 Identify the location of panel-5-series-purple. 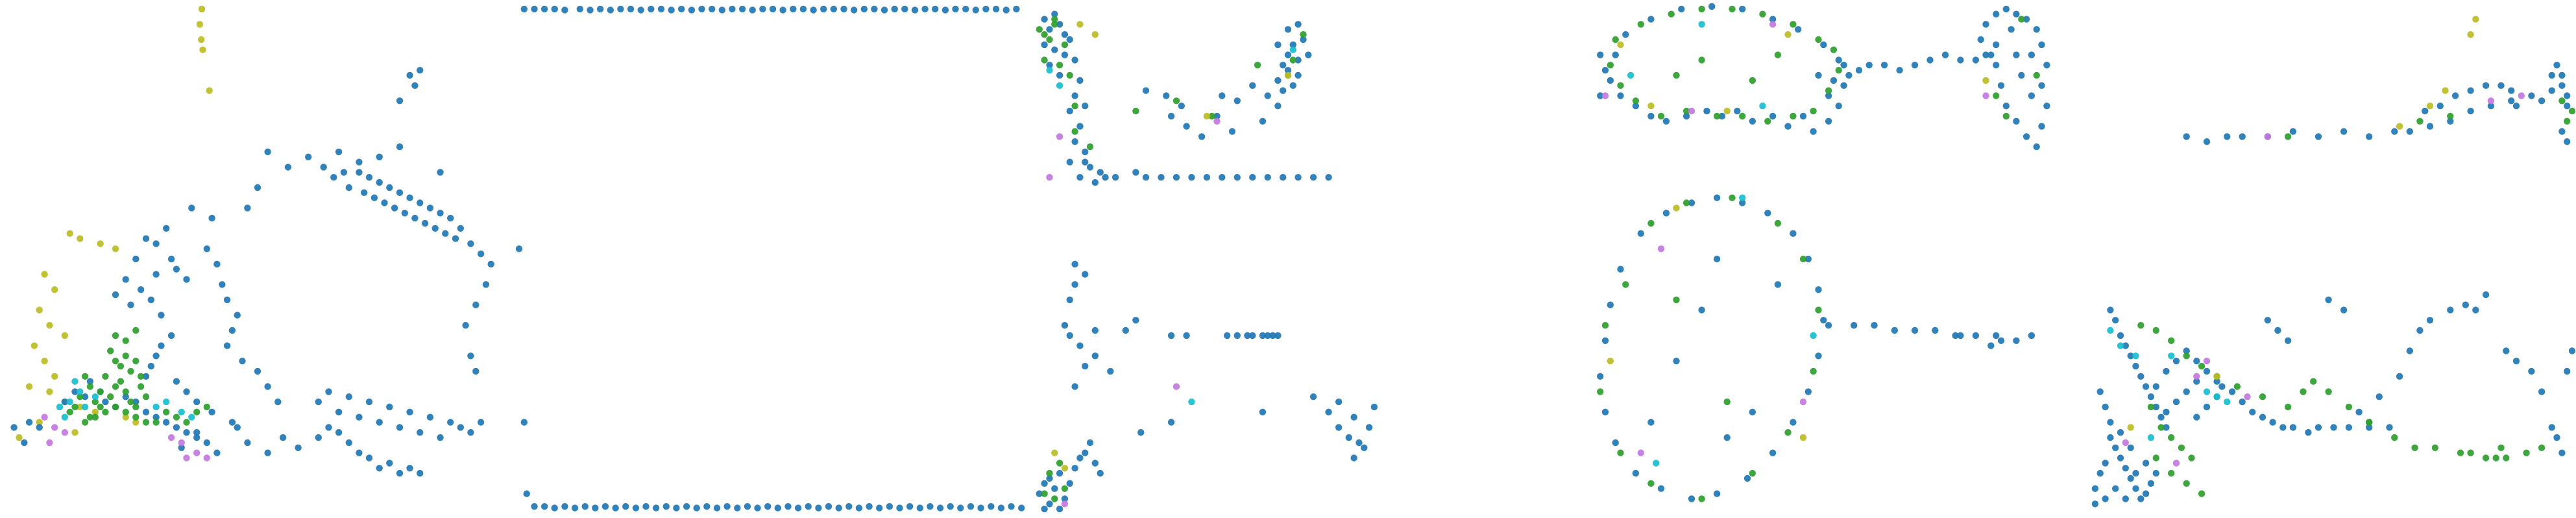
(2323, 279).